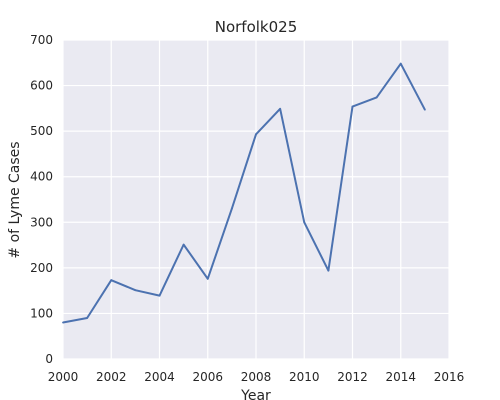 The image size is (500, 400). Describe the element at coordinates (111, 377) in the screenshot. I see `x-tick-label: 2002` at that location.